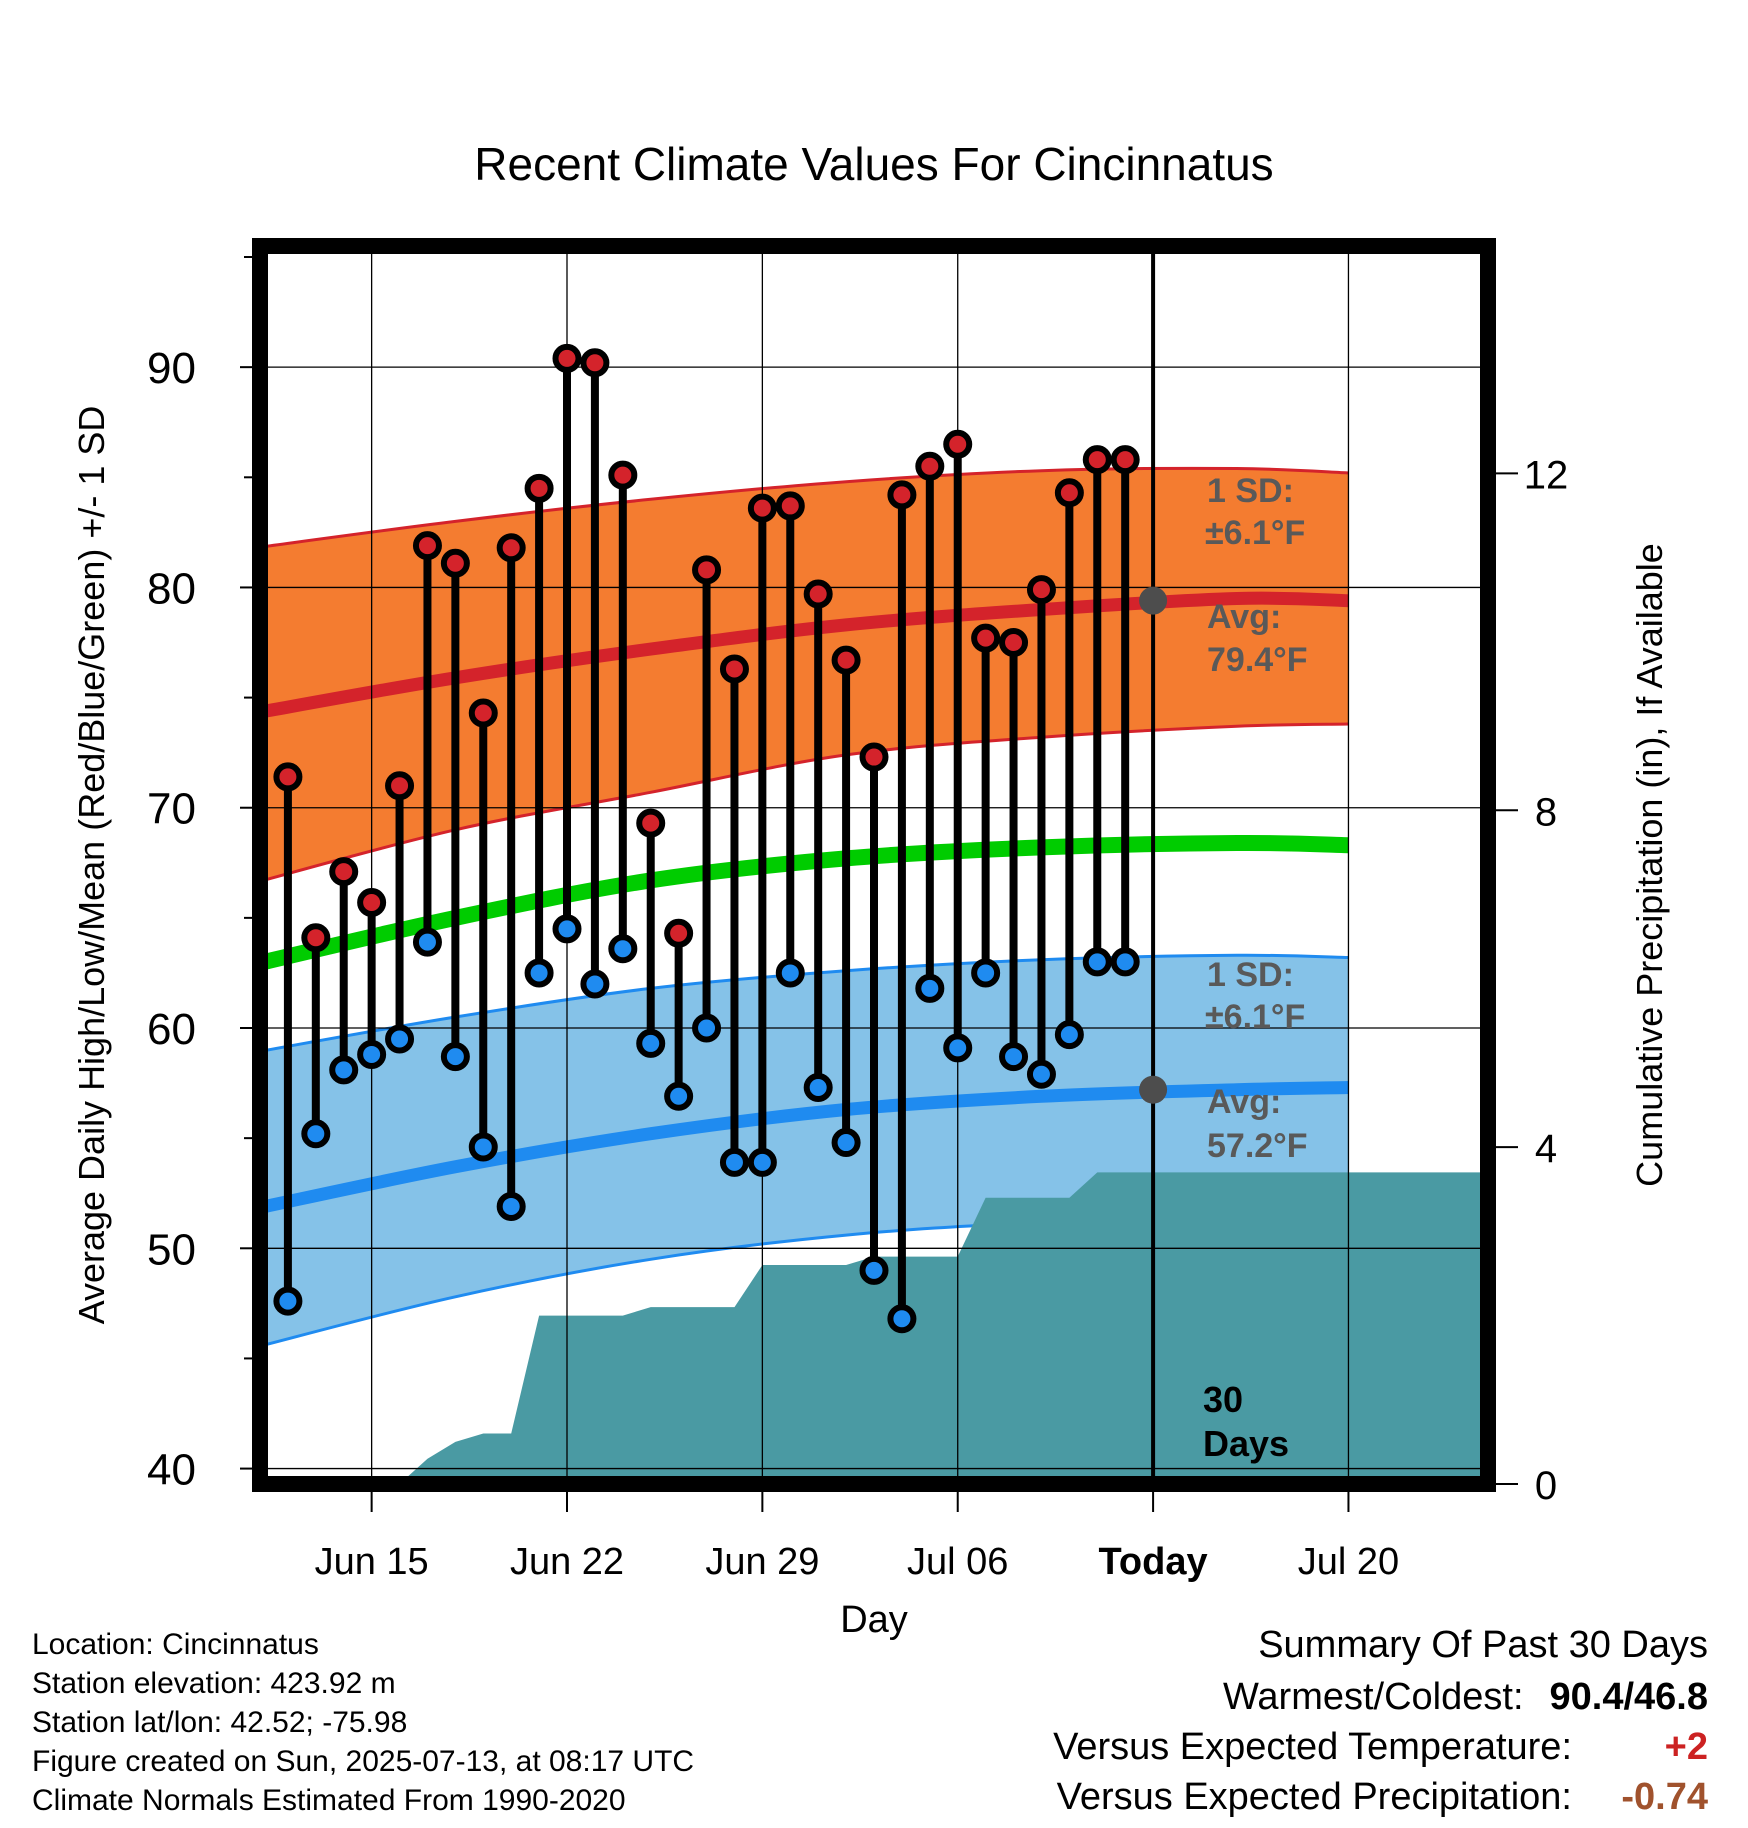  Describe the element at coordinates (220, 1722) in the screenshot. I see `latlon-text: Station lat/lon: 42.52; -75.98` at that location.